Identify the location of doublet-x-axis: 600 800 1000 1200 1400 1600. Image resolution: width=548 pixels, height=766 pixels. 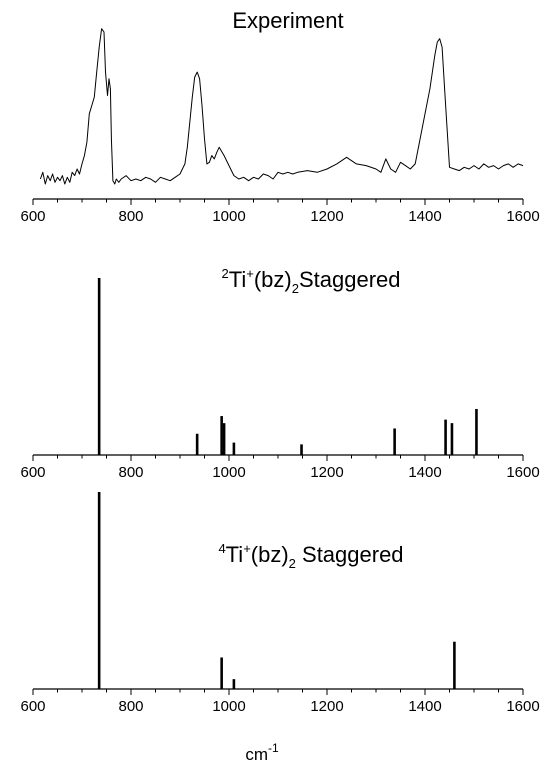
(280, 467).